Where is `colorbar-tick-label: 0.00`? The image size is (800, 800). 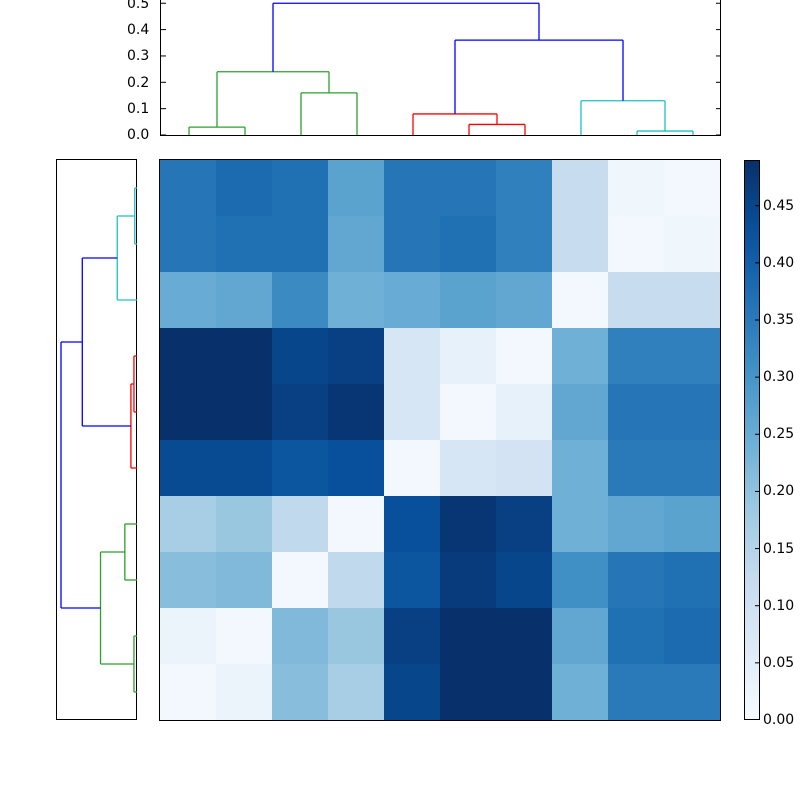 colorbar-tick-label: 0.00 is located at coordinates (779, 720).